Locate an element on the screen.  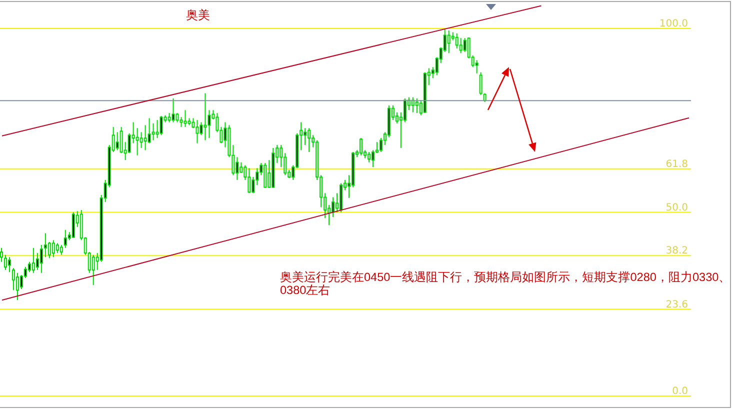
y-tick-label: 100.0 is located at coordinates (673, 24).